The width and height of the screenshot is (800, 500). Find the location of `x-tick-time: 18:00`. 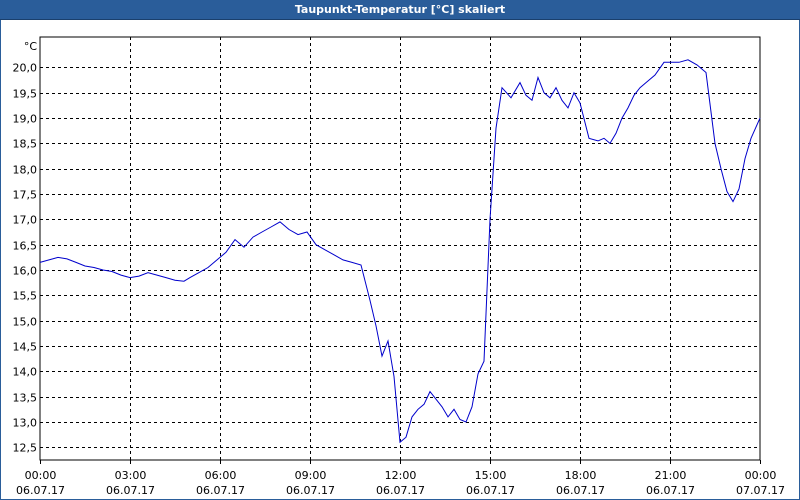

x-tick-time: 18:00 is located at coordinates (581, 475).